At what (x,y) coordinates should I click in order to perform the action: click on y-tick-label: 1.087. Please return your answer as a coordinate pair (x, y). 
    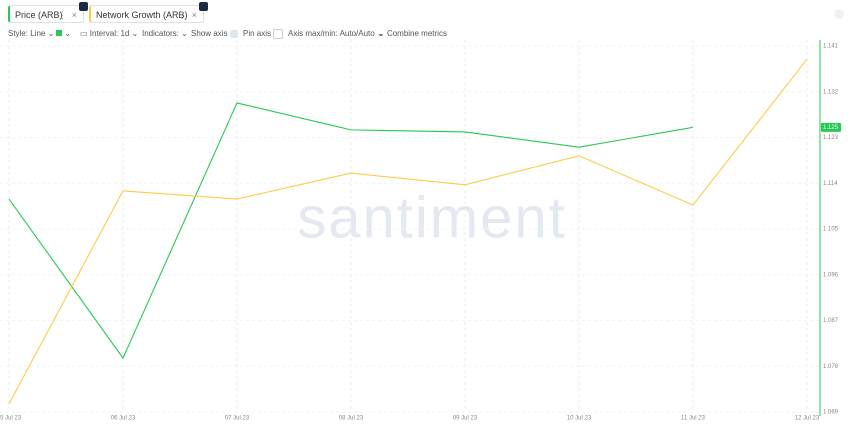
    Looking at the image, I should click on (831, 321).